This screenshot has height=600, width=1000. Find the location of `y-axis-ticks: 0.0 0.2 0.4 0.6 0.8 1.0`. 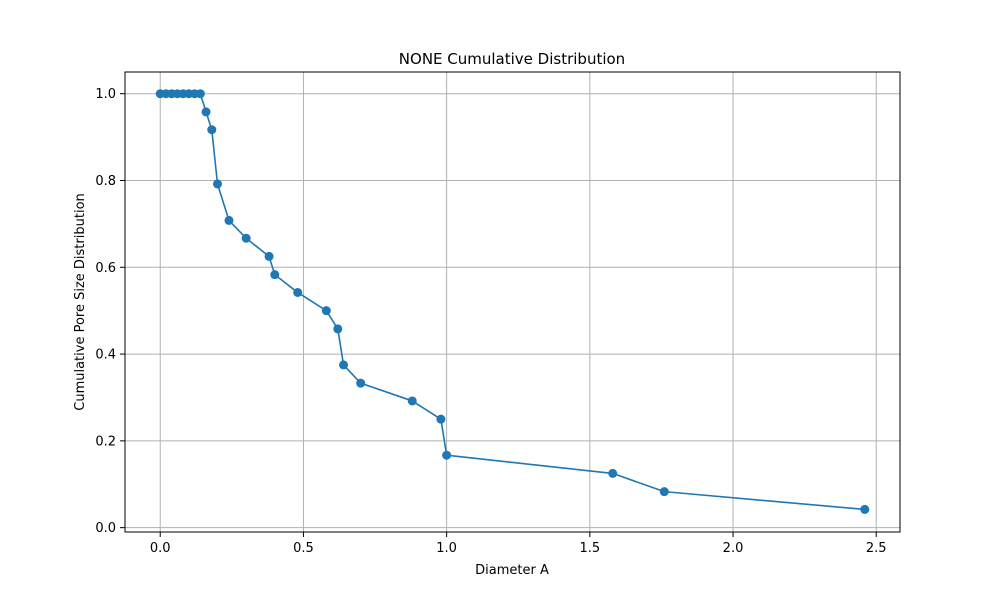

y-axis-ticks: 0.0 0.2 0.4 0.6 0.8 1.0 is located at coordinates (110, 311).